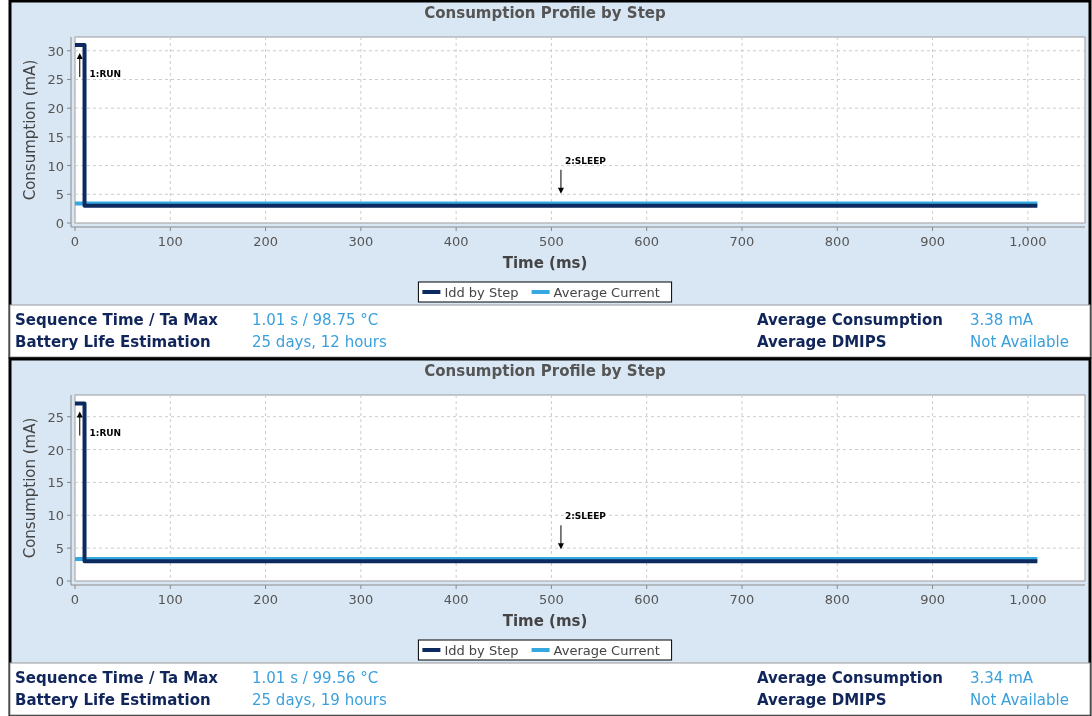 The image size is (1092, 716). I want to click on text: 3.34 mA, so click(1002, 678).